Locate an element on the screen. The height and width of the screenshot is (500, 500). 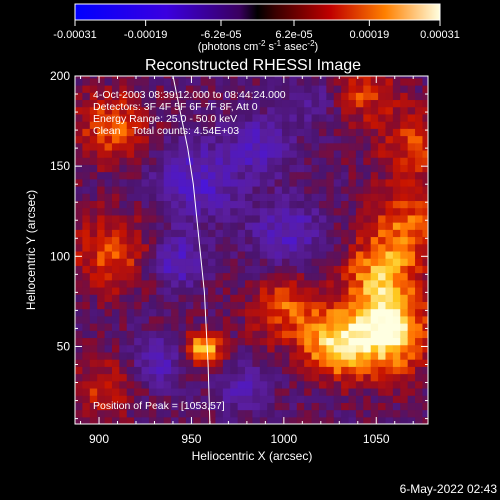
colorbar-tick-label: 6.2e-05 is located at coordinates (293, 35).